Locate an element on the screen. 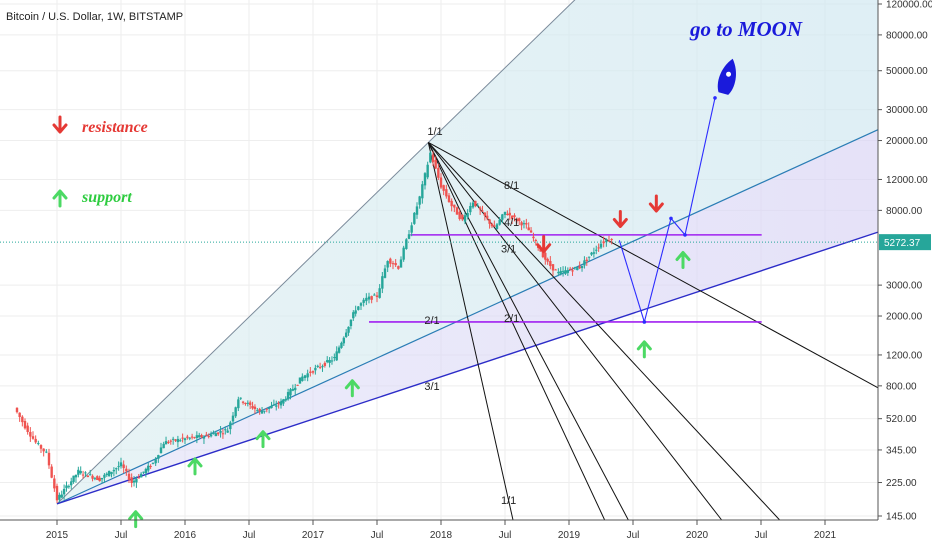  y-tick-label: 145.00 is located at coordinates (901, 517).